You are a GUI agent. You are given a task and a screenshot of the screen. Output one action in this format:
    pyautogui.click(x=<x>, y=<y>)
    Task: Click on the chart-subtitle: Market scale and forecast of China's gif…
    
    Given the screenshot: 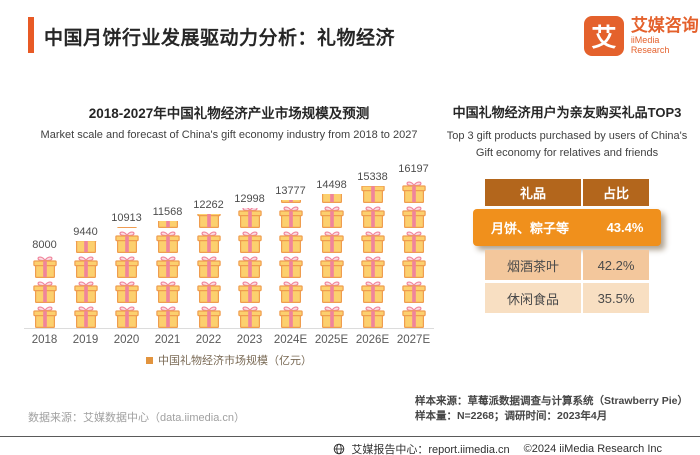 What is the action you would take?
    pyautogui.click(x=229, y=135)
    